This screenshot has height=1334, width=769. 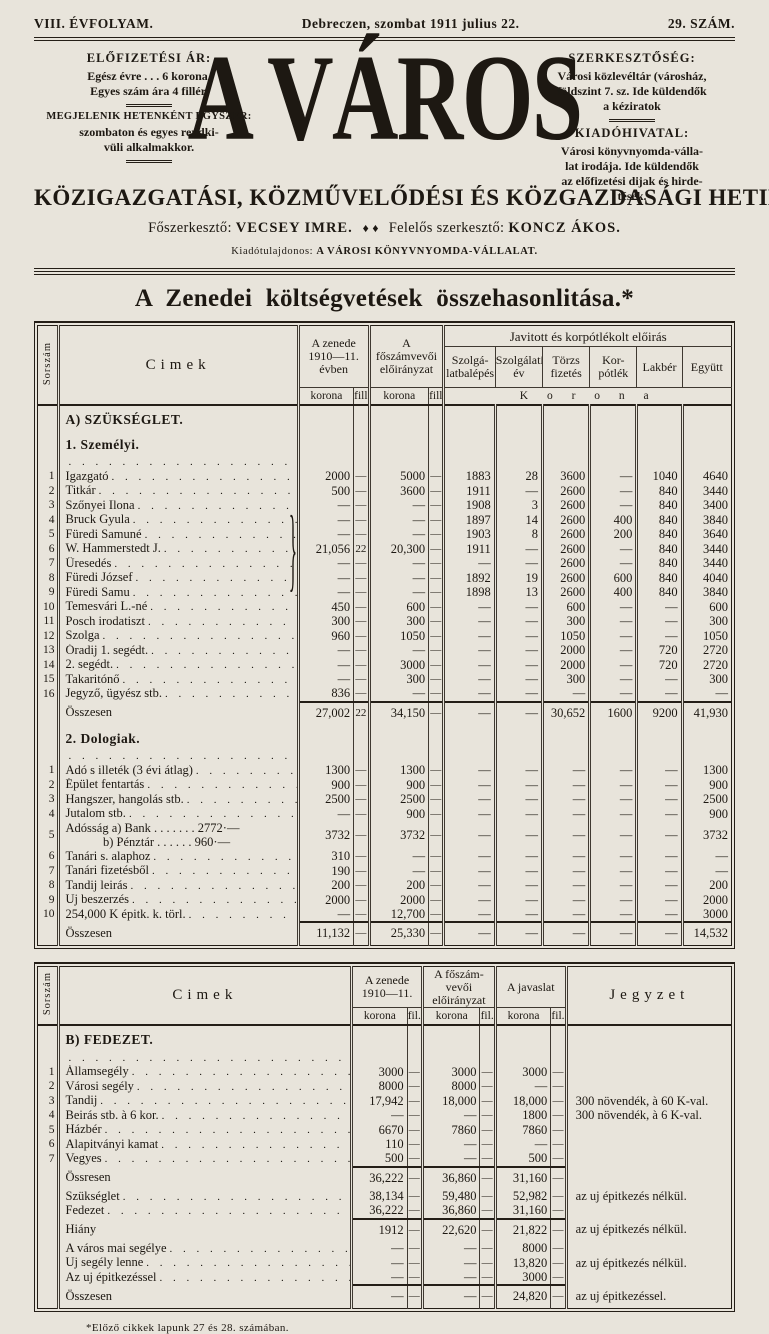 What do you see at coordinates (51, 490) in the screenshot?
I see `row-number-cell: 2` at bounding box center [51, 490].